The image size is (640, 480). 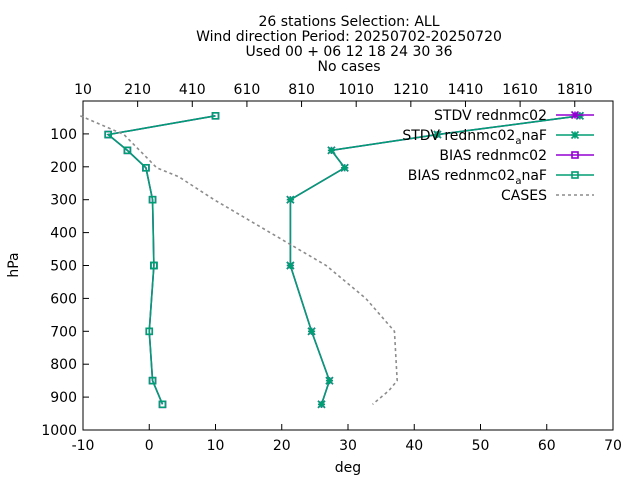 I want to click on x2-tick-label: 1410, so click(x=466, y=90).